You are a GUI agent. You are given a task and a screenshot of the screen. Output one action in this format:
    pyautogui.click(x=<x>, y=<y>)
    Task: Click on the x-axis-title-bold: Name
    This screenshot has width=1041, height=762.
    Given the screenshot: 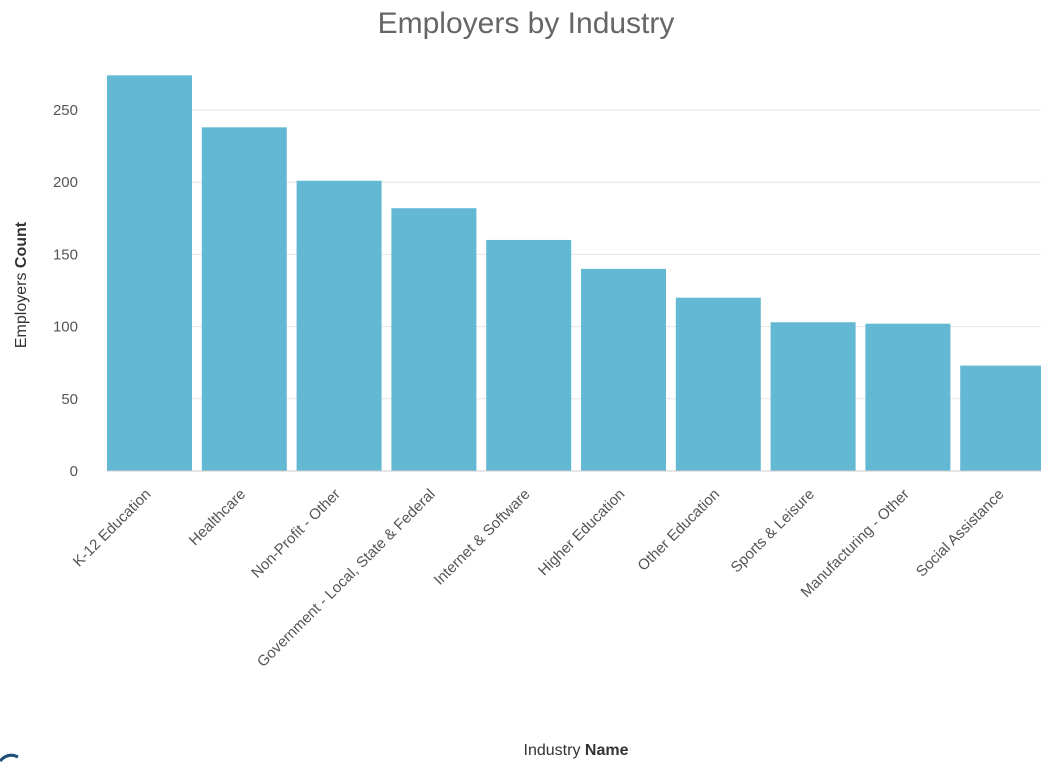 What is the action you would take?
    pyautogui.click(x=607, y=750)
    